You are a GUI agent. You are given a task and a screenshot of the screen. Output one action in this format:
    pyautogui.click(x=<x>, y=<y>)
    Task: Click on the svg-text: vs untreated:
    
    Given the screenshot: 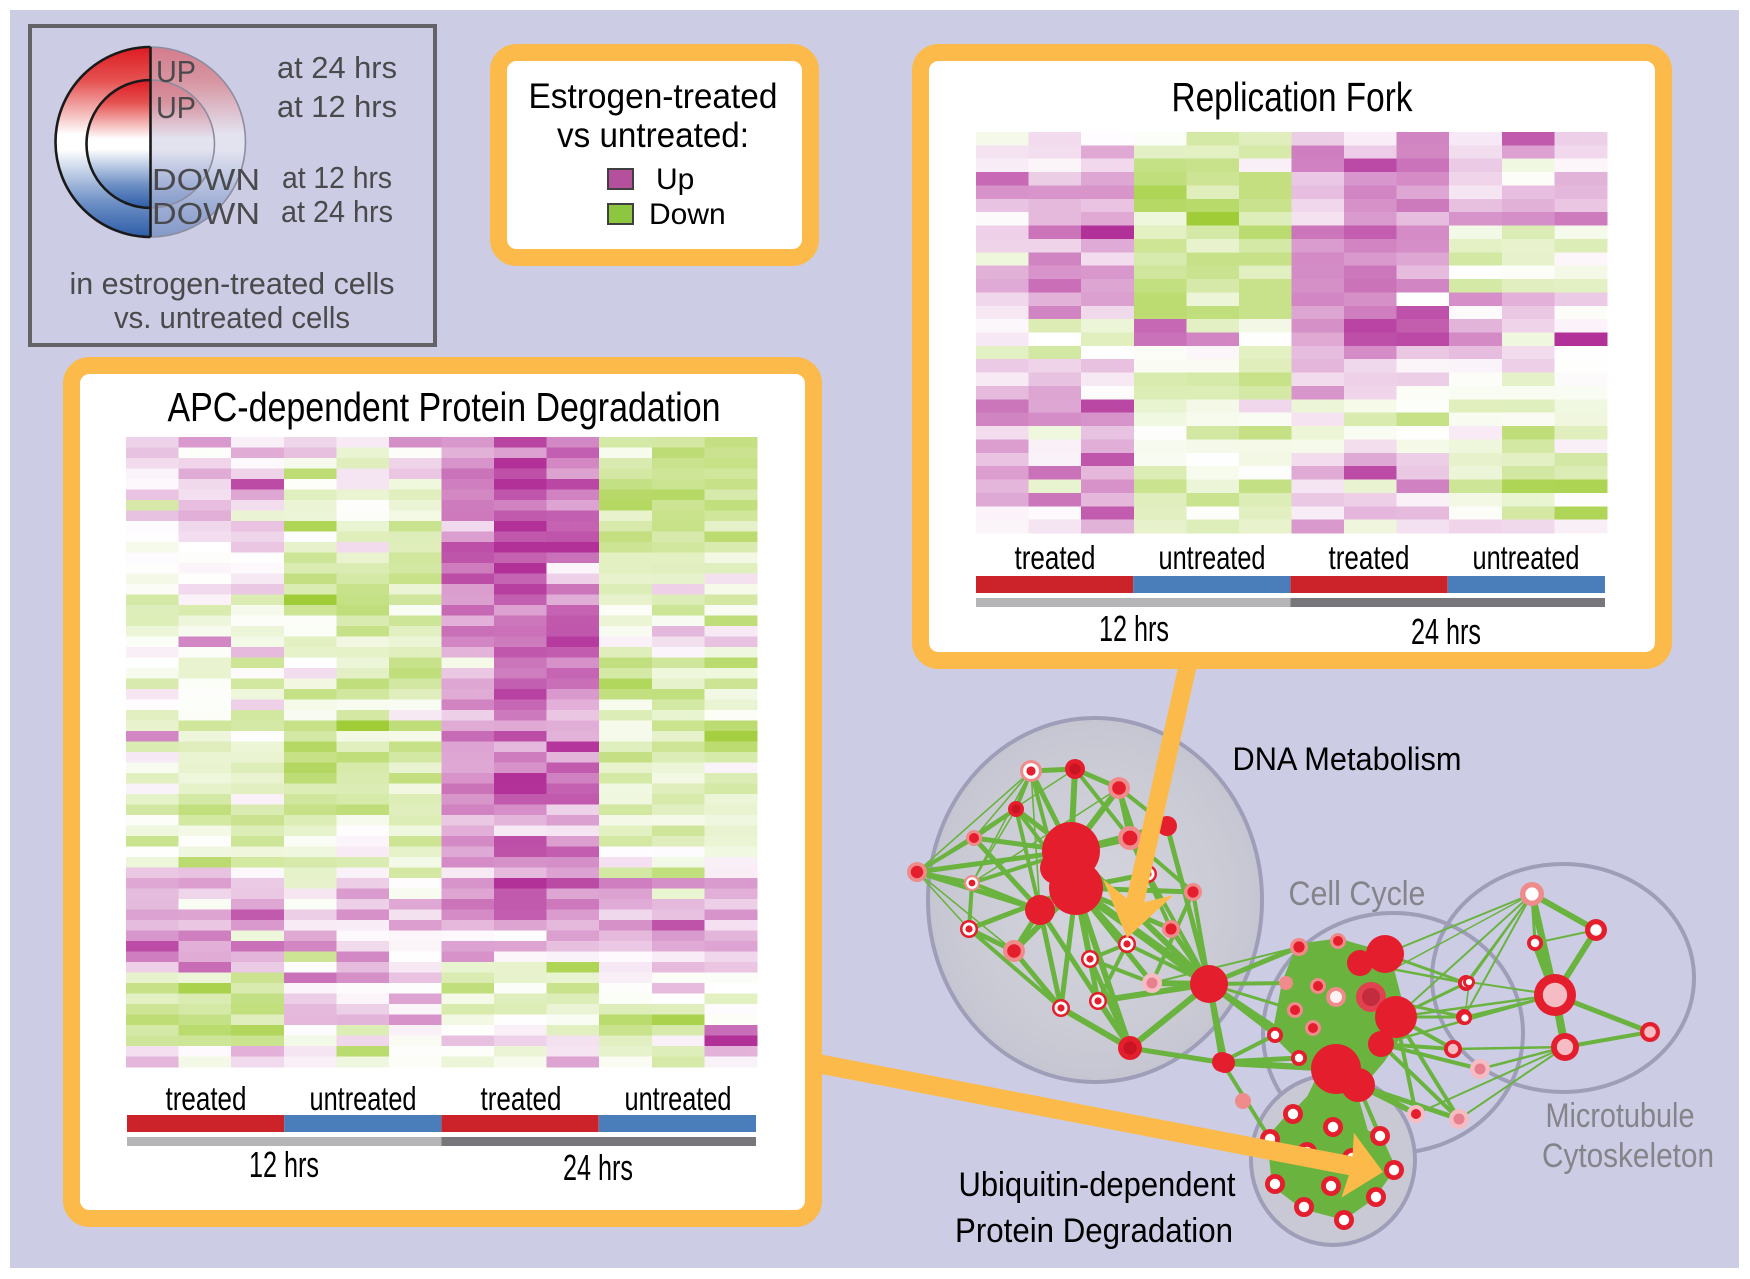 What is the action you would take?
    pyautogui.click(x=653, y=135)
    